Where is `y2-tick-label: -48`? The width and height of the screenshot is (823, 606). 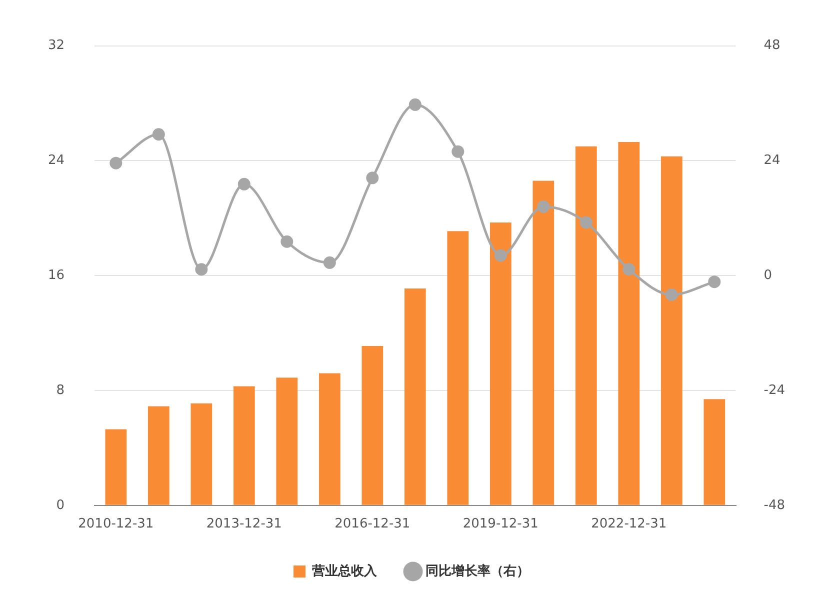
y2-tick-label: -48 is located at coordinates (774, 505).